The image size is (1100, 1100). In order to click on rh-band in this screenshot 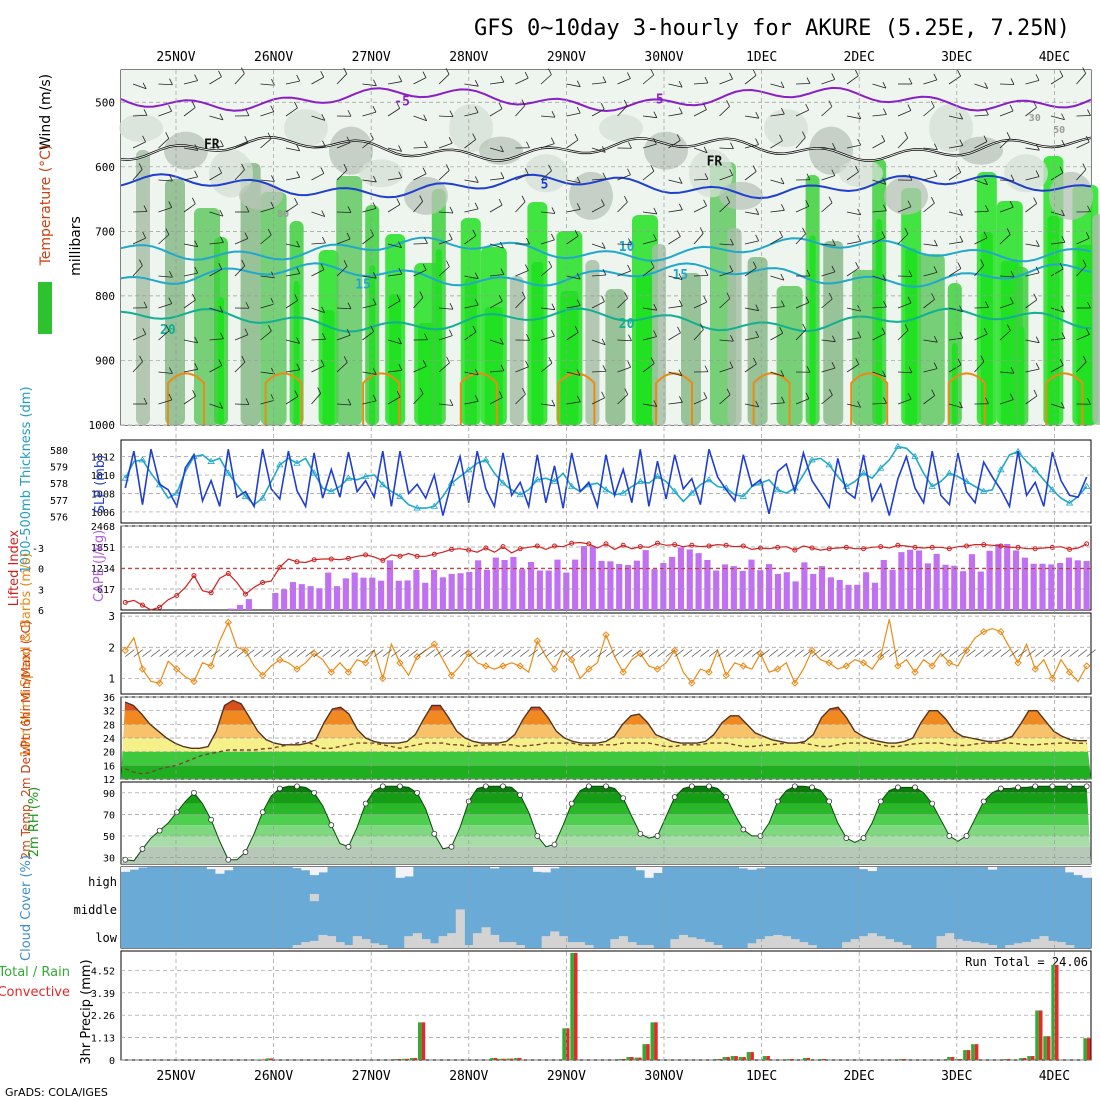, I will do `click(606, 841)`.